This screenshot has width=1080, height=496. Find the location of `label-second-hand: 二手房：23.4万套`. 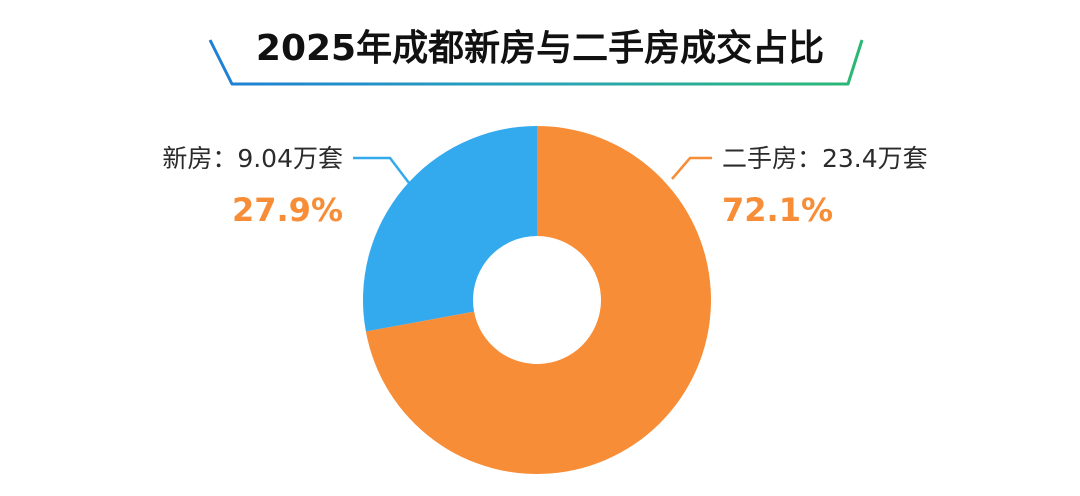

label-second-hand: 二手房：23.4万套 is located at coordinates (825, 158).